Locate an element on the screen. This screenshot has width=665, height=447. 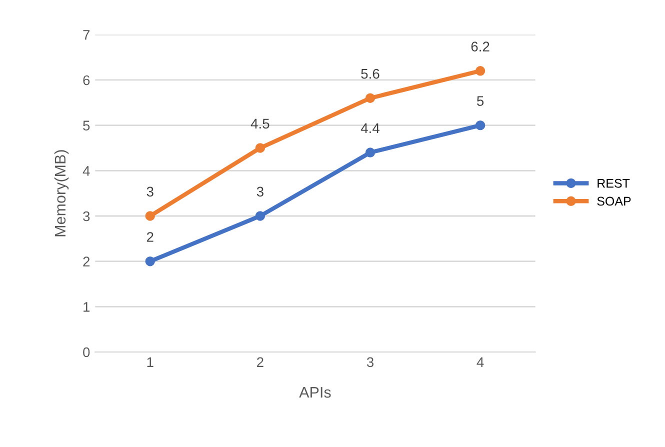
data-label: 2 is located at coordinates (150, 237).